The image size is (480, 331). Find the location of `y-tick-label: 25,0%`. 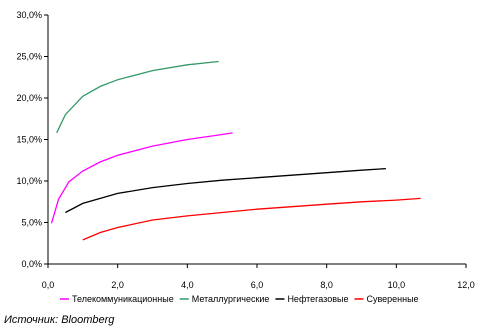

y-tick-label: 25,0% is located at coordinates (29, 57).